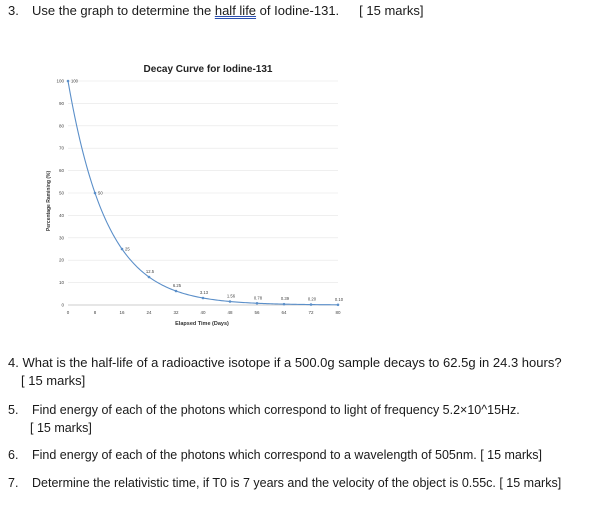 This screenshot has height=509, width=612. What do you see at coordinates (62, 215) in the screenshot?
I see `y-tick-label: 40` at bounding box center [62, 215].